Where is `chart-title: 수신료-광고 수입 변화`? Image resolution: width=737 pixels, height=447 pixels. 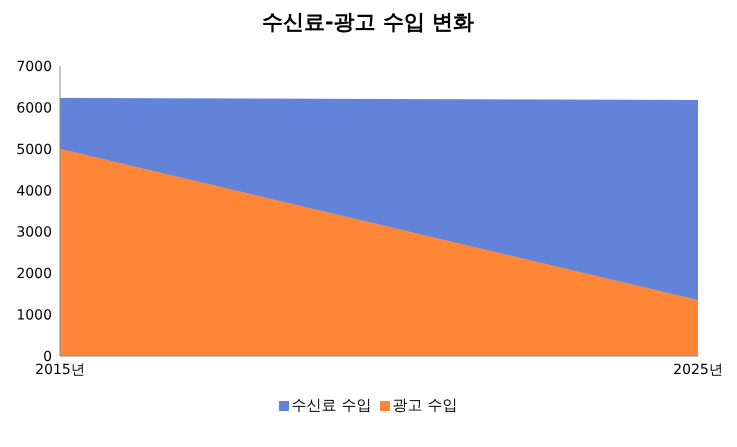
chart-title: 수신료-광고 수입 변화 is located at coordinates (368, 22).